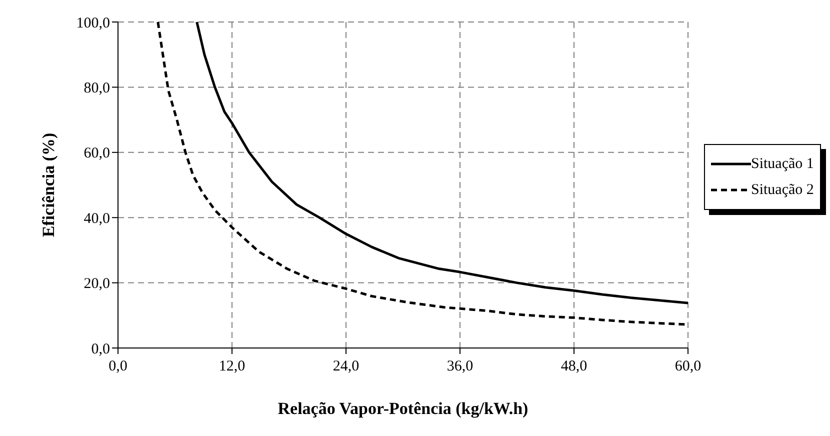 The height and width of the screenshot is (436, 830). What do you see at coordinates (97, 88) in the screenshot?
I see `y-tick-label: 80,0` at bounding box center [97, 88].